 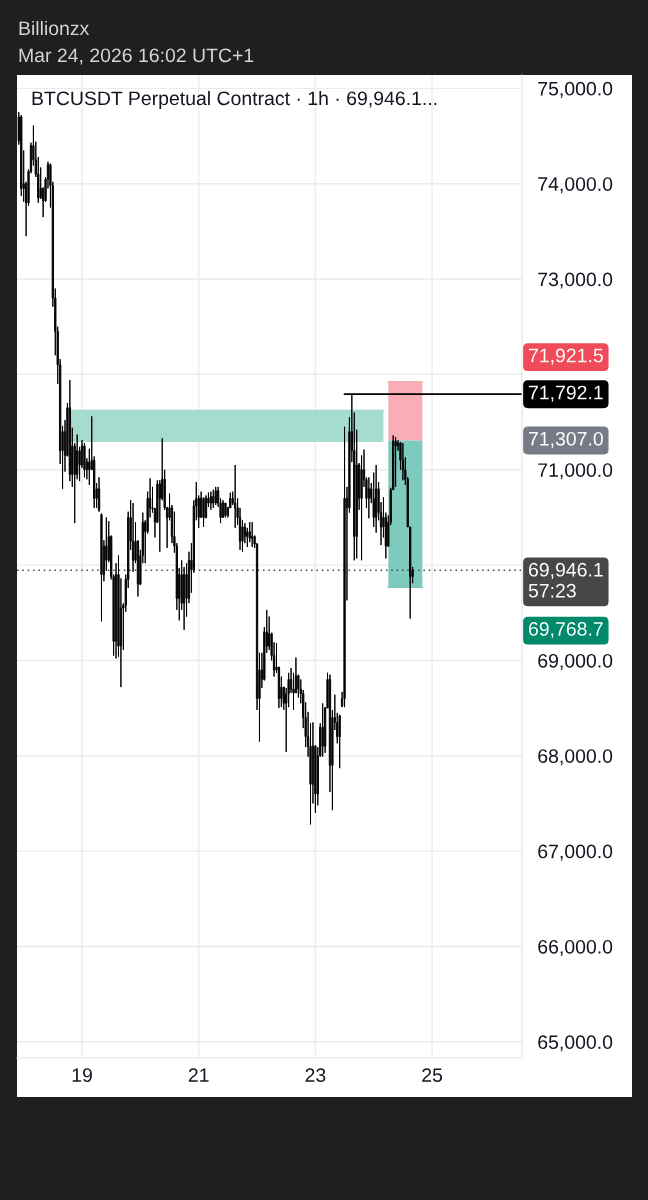 What do you see at coordinates (575, 852) in the screenshot?
I see `y-tick-label: 67,000.0` at bounding box center [575, 852].